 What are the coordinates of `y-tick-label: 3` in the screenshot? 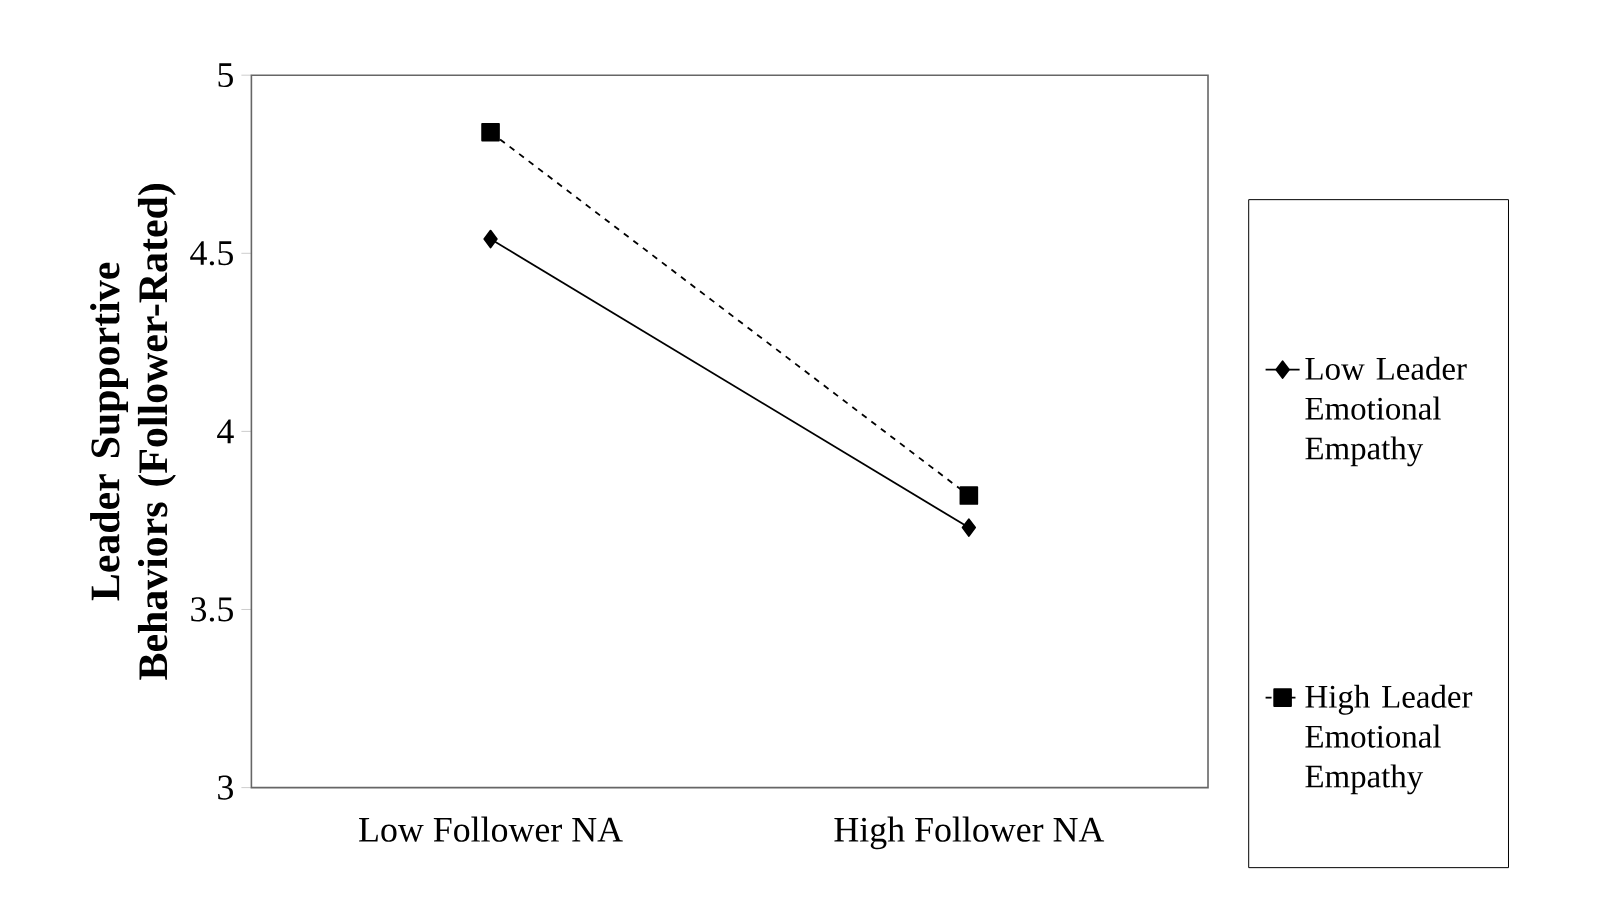 It's located at (225, 787).